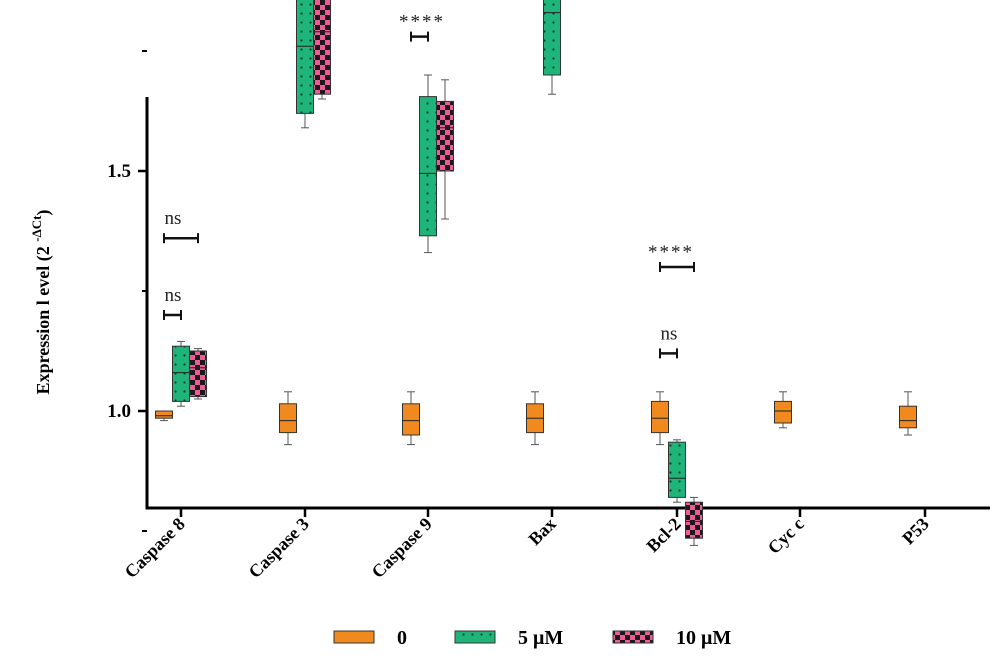 The width and height of the screenshot is (1000, 658). I want to click on x-tick-label: Caspase 3, so click(279, 548).